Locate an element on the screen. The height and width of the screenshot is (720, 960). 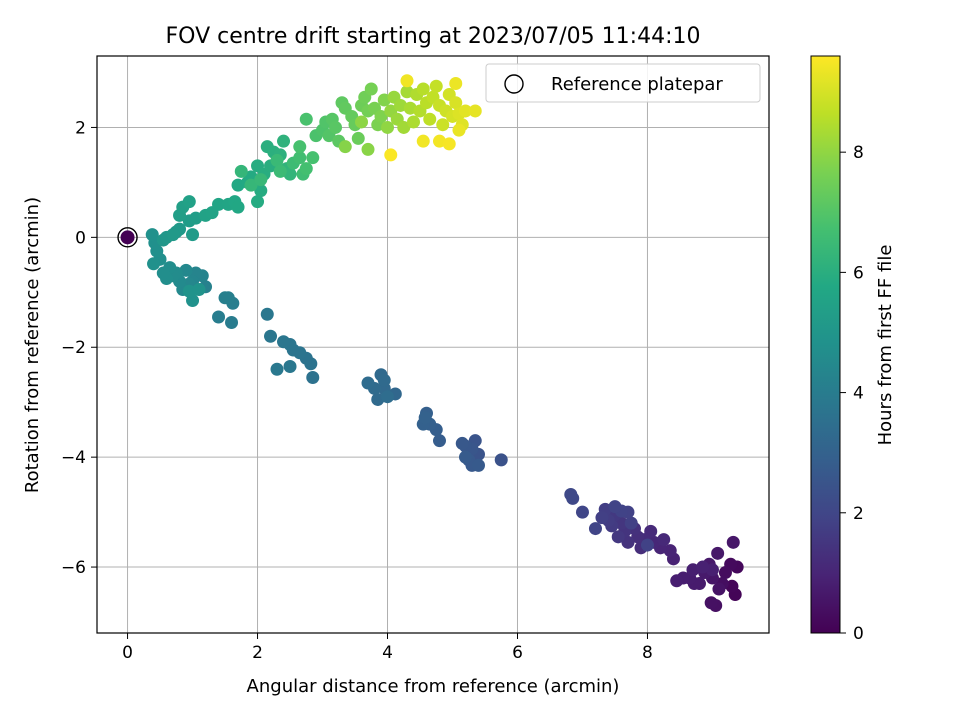
x-tick-label: 2 is located at coordinates (257, 653).